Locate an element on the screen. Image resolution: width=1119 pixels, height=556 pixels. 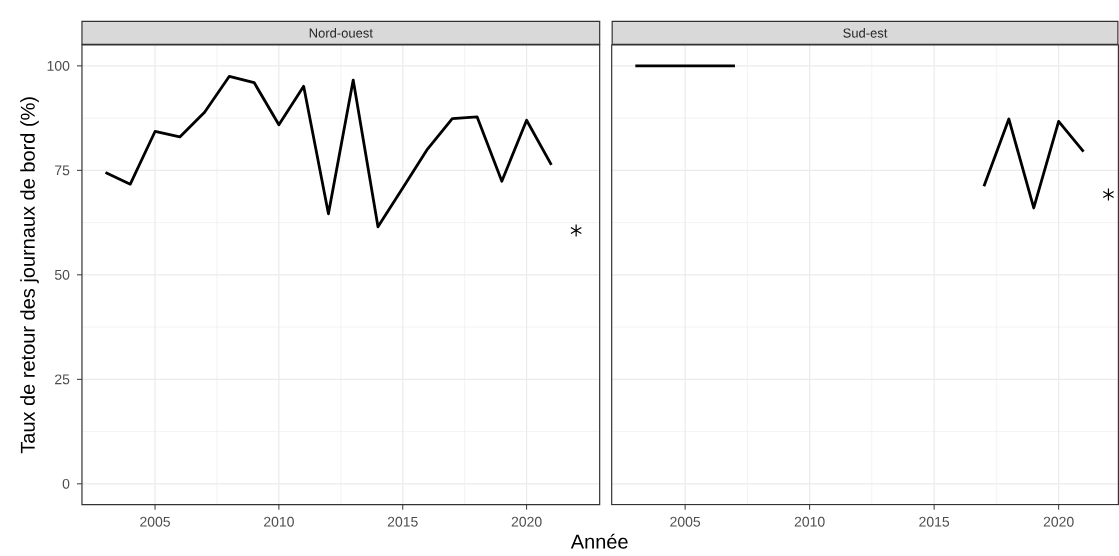
x-axis-title: Année is located at coordinates (599, 541).